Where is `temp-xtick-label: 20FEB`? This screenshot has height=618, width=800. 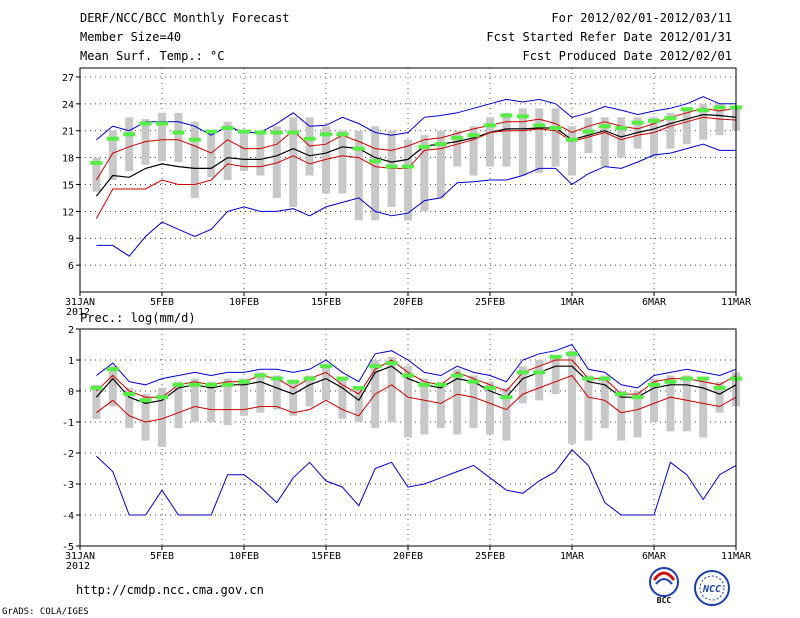
temp-xtick-label: 20FEB is located at coordinates (408, 302).